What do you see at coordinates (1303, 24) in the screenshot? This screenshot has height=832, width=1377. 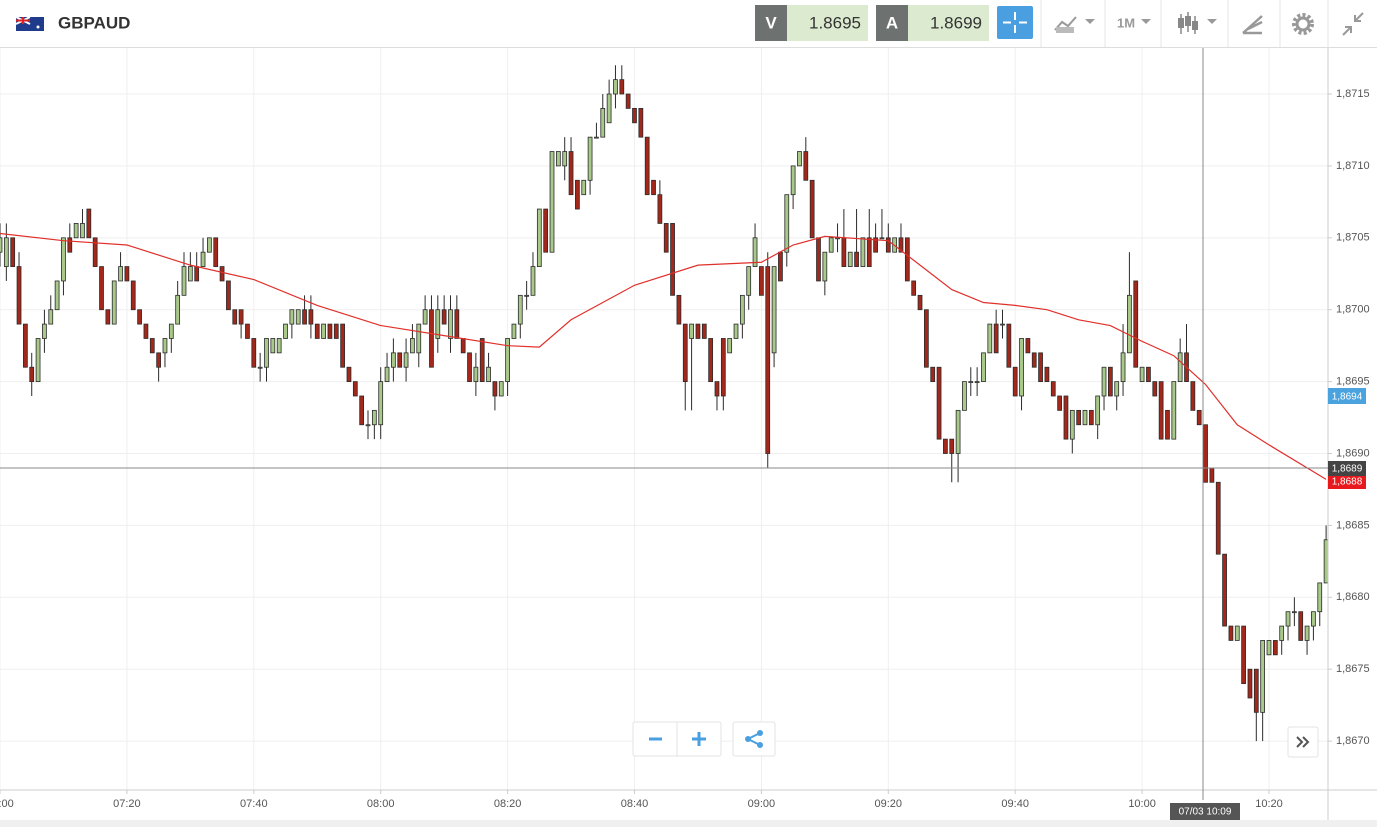 I see `settings-button` at bounding box center [1303, 24].